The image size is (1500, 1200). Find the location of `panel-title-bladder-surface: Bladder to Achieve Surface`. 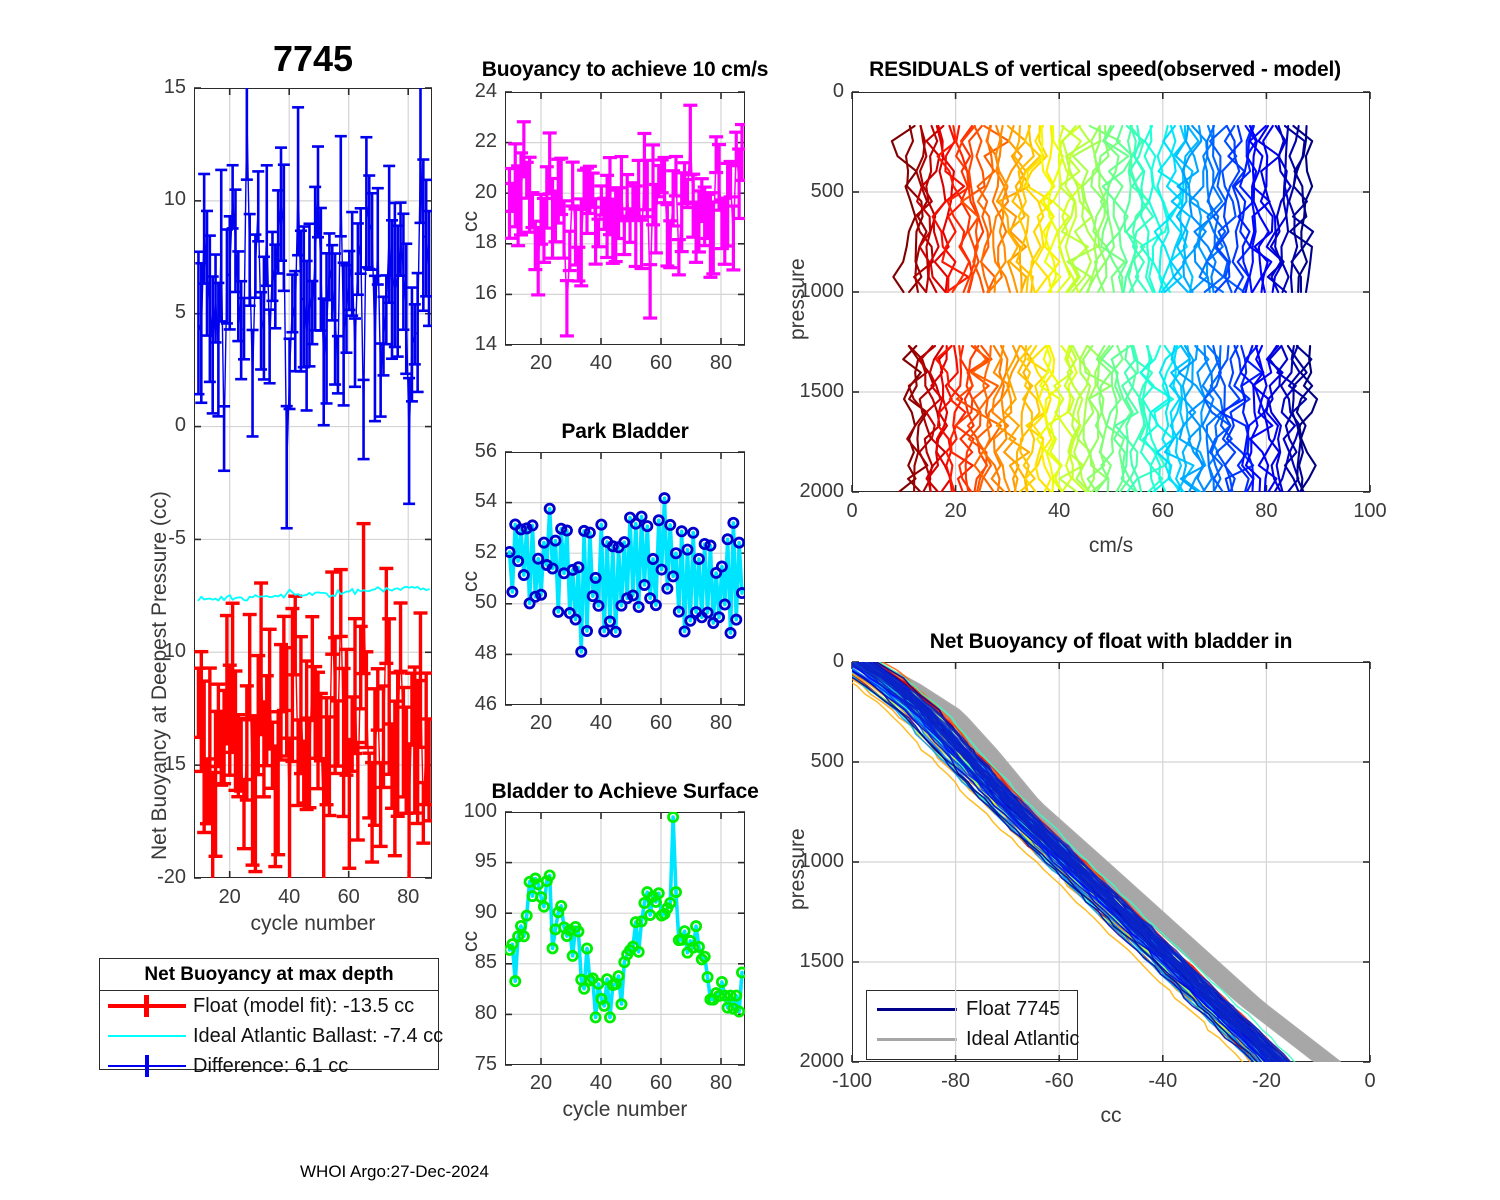

panel-title-bladder-surface: Bladder to Achieve Surface is located at coordinates (625, 791).